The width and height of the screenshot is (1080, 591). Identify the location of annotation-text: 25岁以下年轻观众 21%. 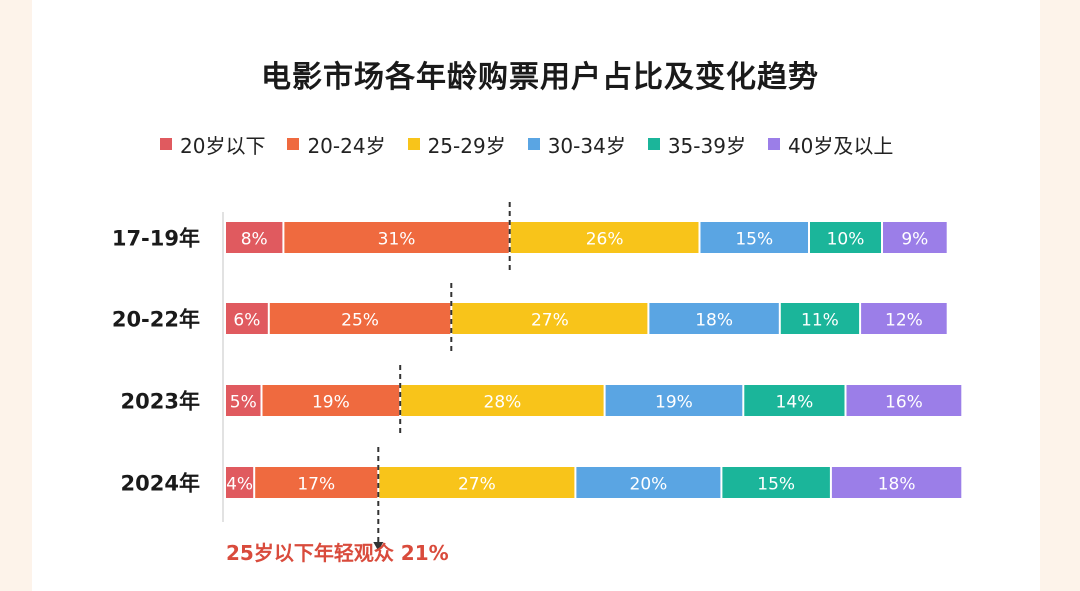
(337, 553).